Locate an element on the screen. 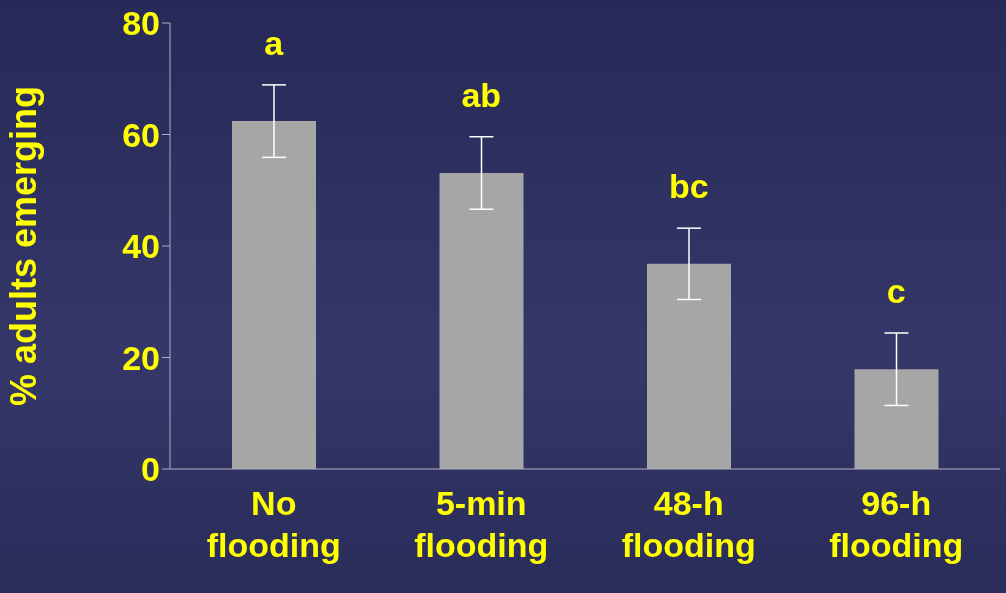  y-axis-title: % adults emerging is located at coordinates (23, 246).